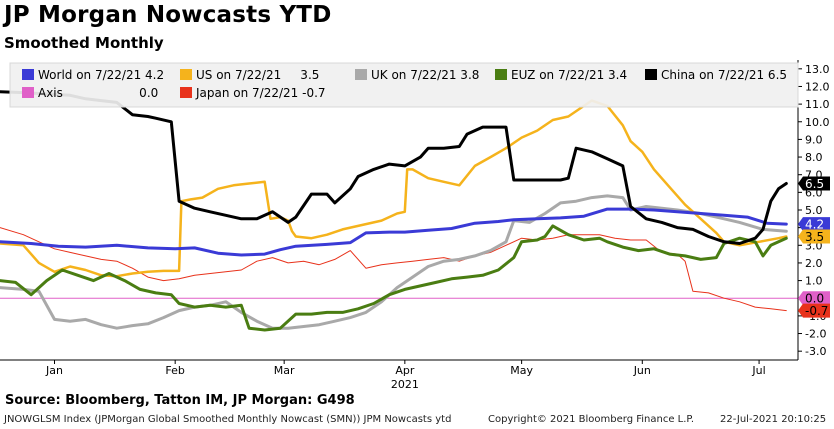  I want to click on value-tag-label: 4.2, so click(814, 225).